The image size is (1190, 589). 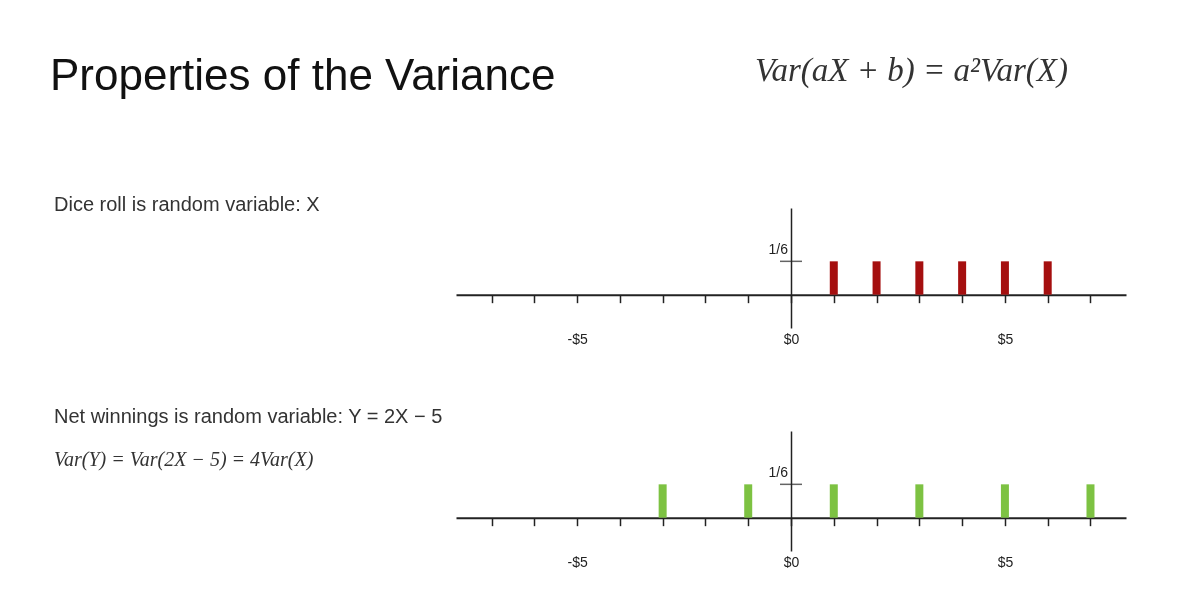 I want to click on text: Dice roll is random variable: X, so click(x=187, y=204).